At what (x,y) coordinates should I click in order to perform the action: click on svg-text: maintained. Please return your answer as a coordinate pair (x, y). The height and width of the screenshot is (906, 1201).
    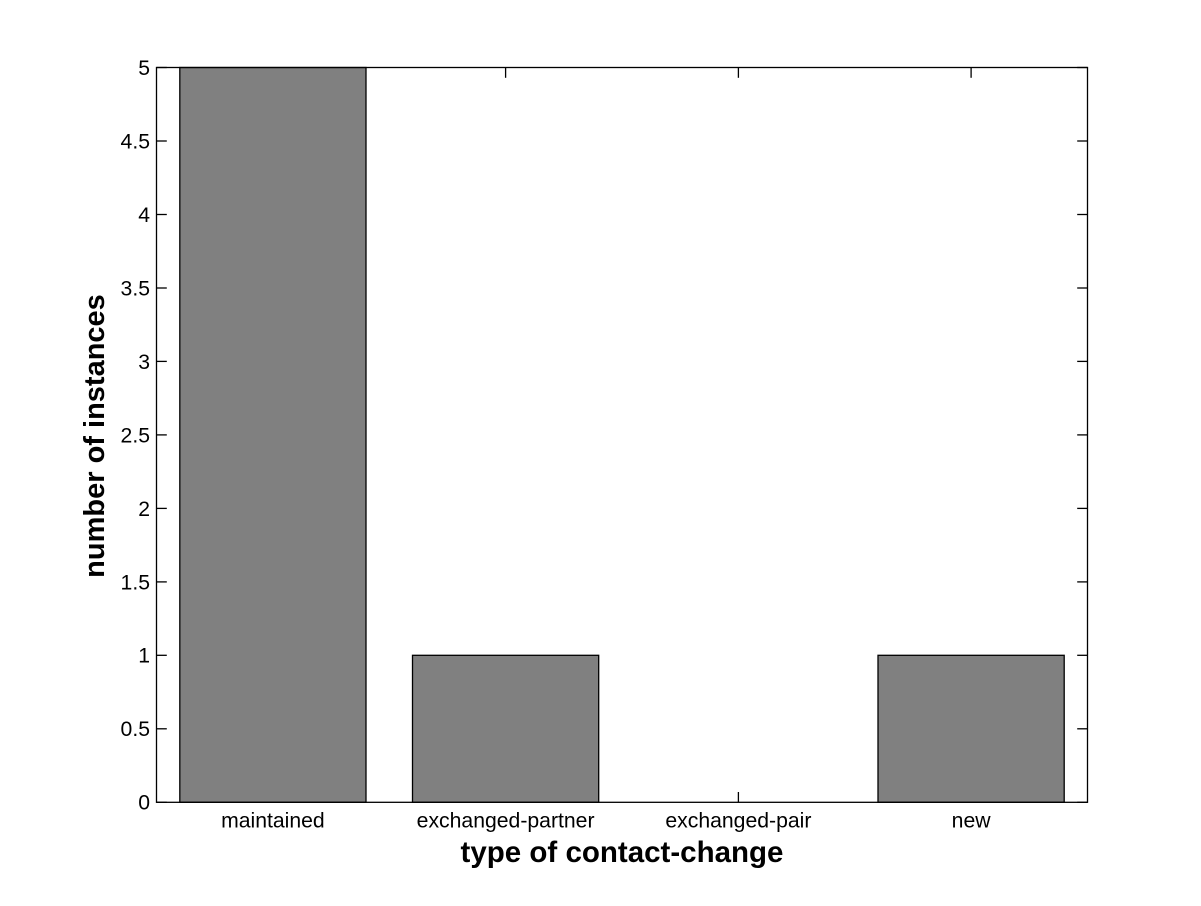
    Looking at the image, I should click on (273, 821).